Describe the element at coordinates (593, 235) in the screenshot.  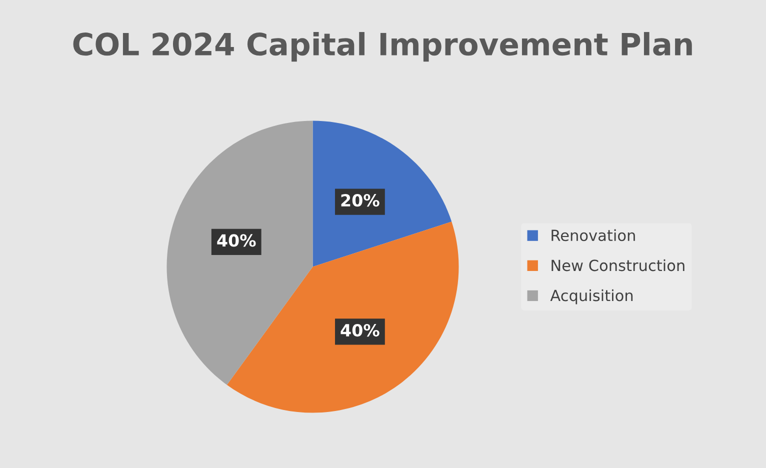
I see `legend-label: Renovation` at that location.